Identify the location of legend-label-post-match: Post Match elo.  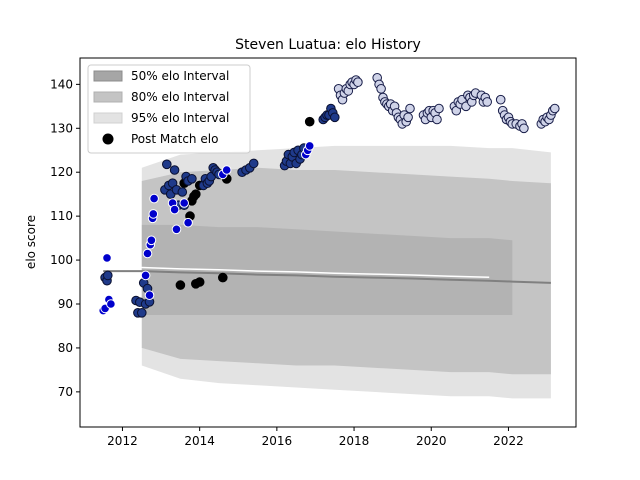
(174, 139).